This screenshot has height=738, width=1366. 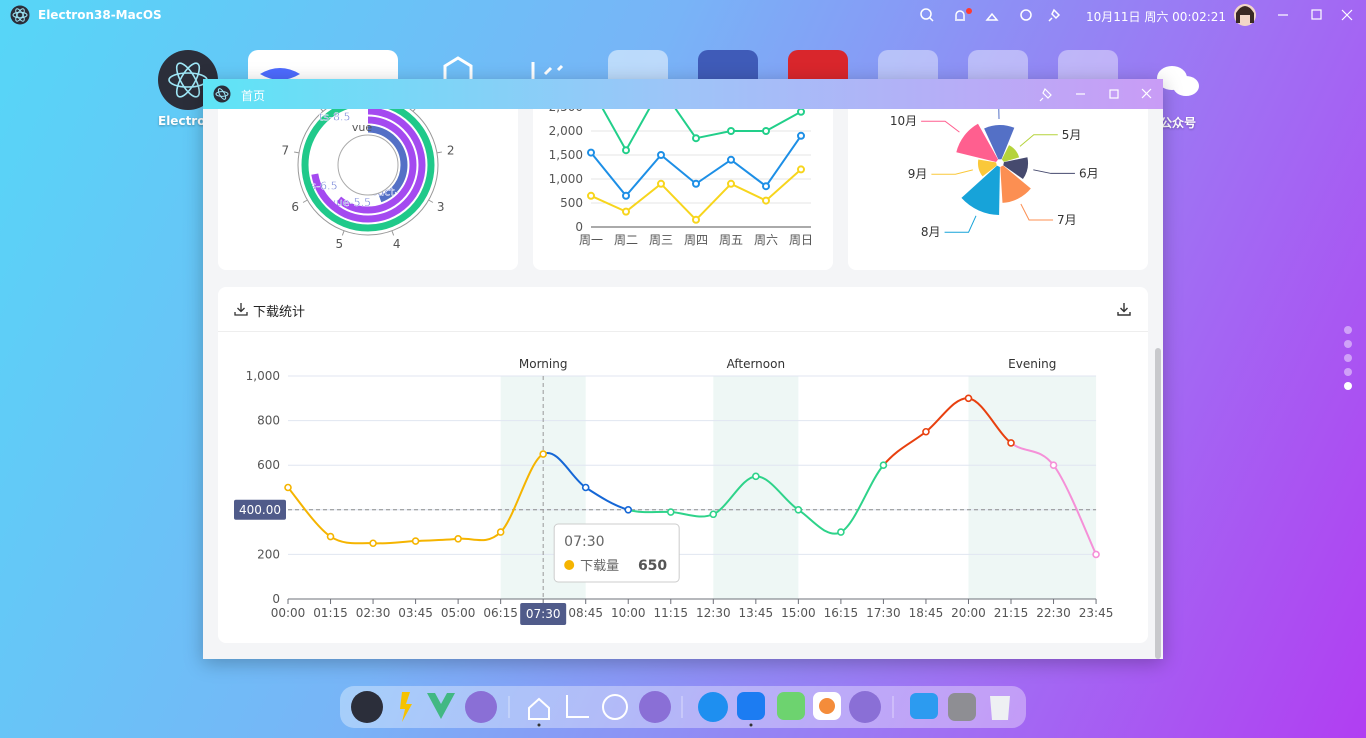 I want to click on x-tick-label: 06:15, so click(x=500, y=613).